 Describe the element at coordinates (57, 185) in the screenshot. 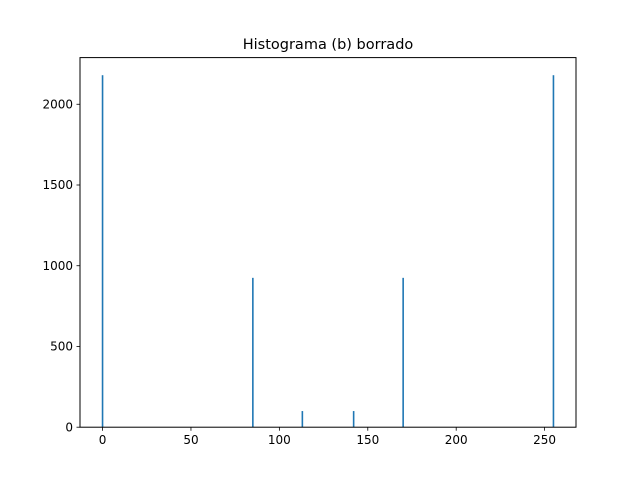

I see `y-tick-label: 1500` at that location.